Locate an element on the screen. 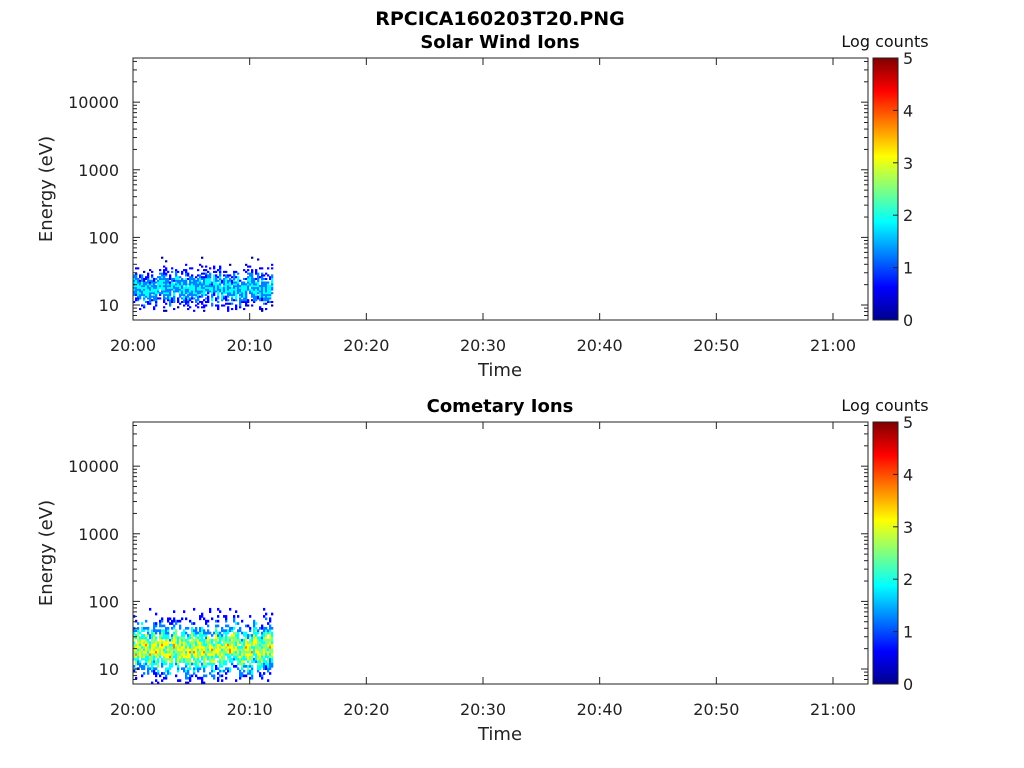 The width and height of the screenshot is (1024, 768). x-tick-label: 20:30 is located at coordinates (483, 709).